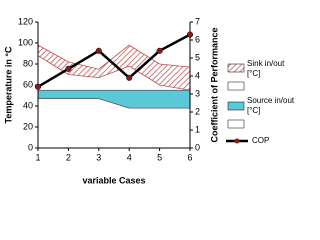 This screenshot has height=240, width=320. I want to click on y-tick-label: 60, so click(28, 84).